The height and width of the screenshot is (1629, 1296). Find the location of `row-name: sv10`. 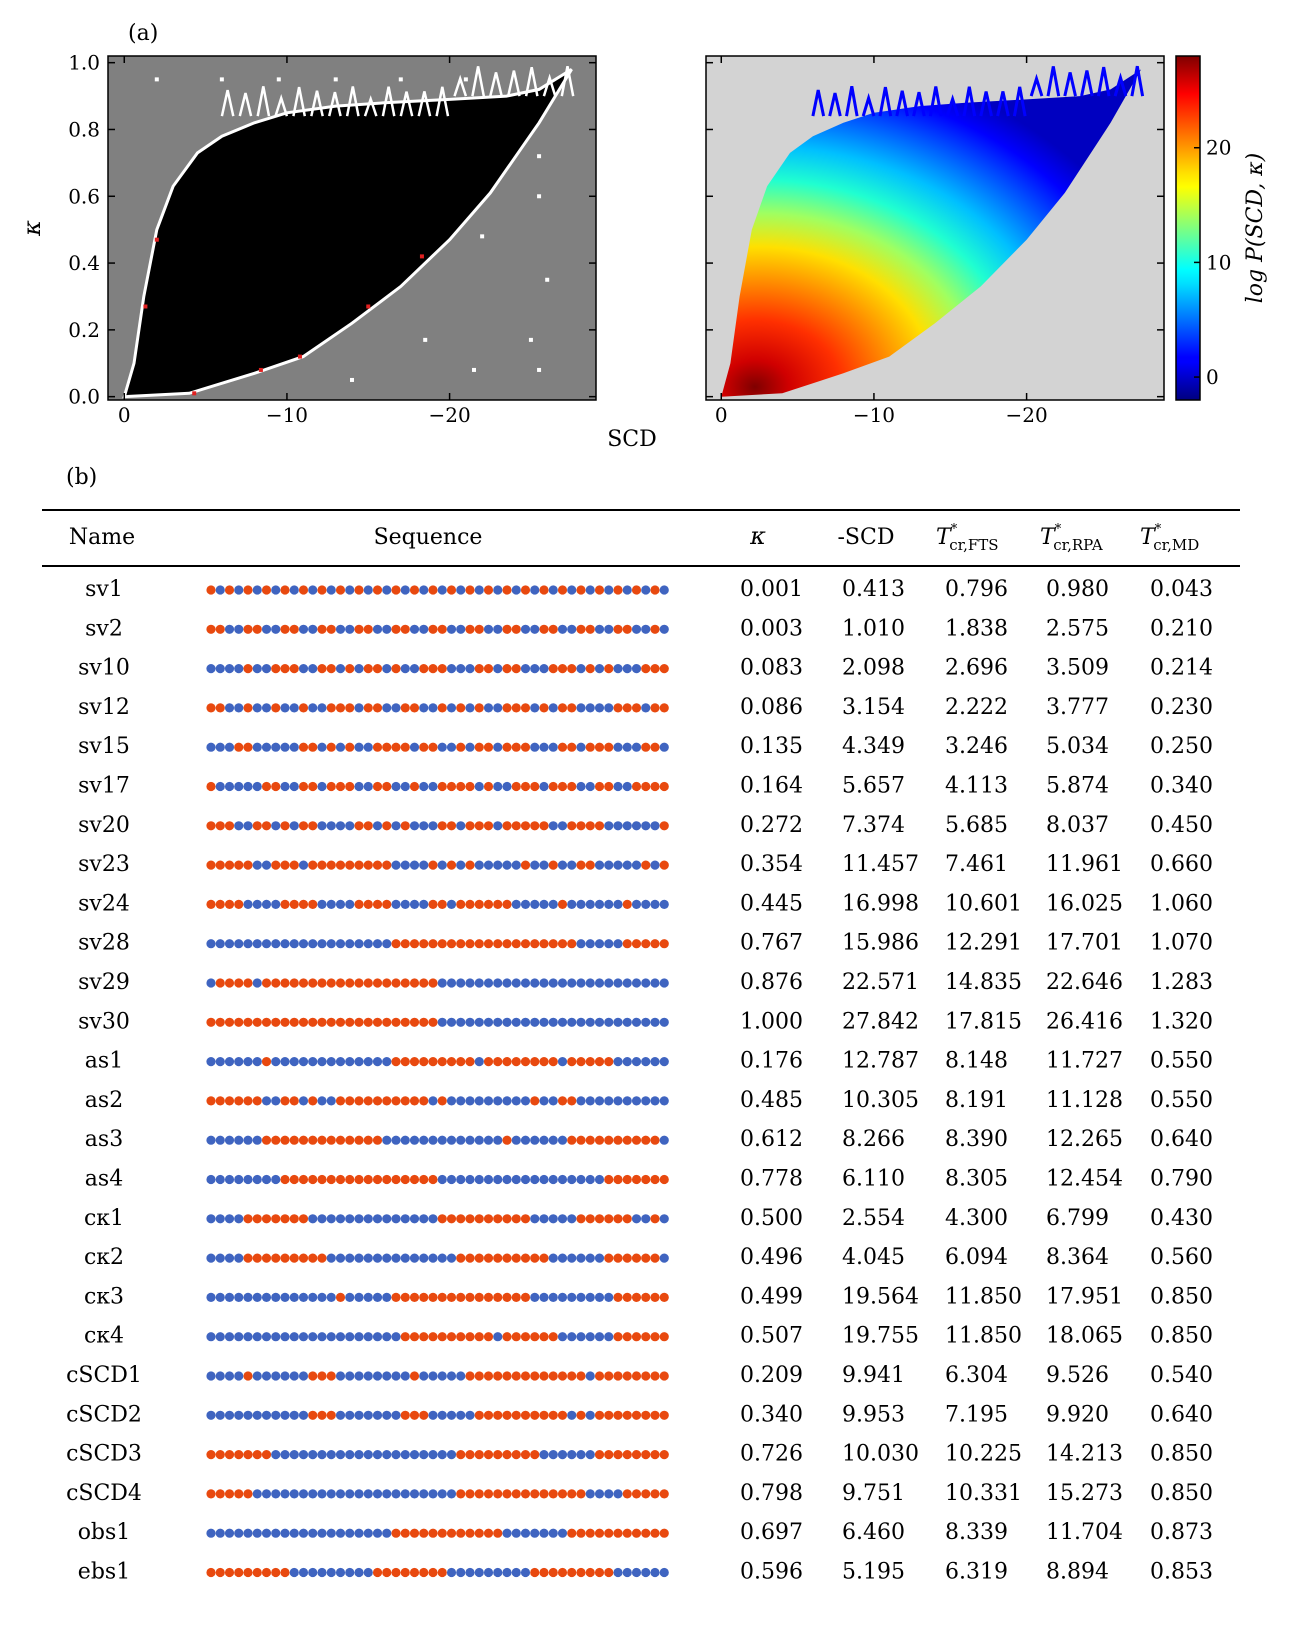

row-name: sv10 is located at coordinates (104, 668).